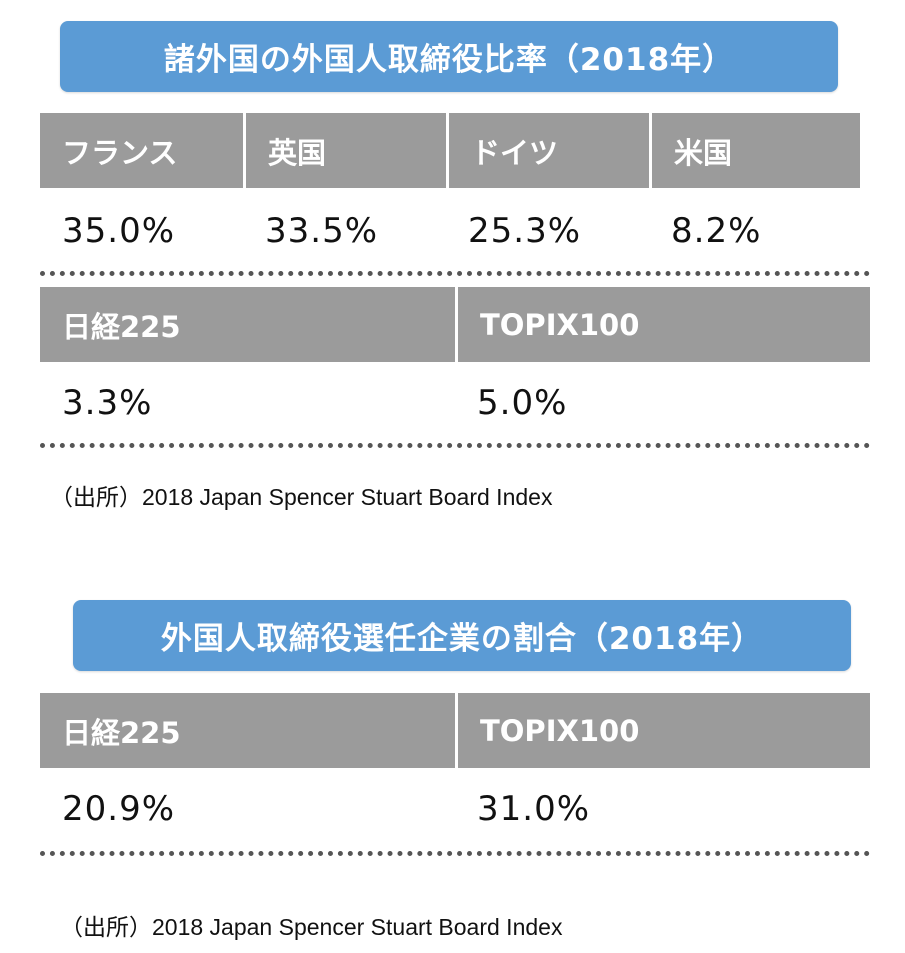 This screenshot has width=905, height=953. What do you see at coordinates (462, 635) in the screenshot?
I see `chart-2-title: 外国人取締役選任企業の割合（2018年）` at bounding box center [462, 635].